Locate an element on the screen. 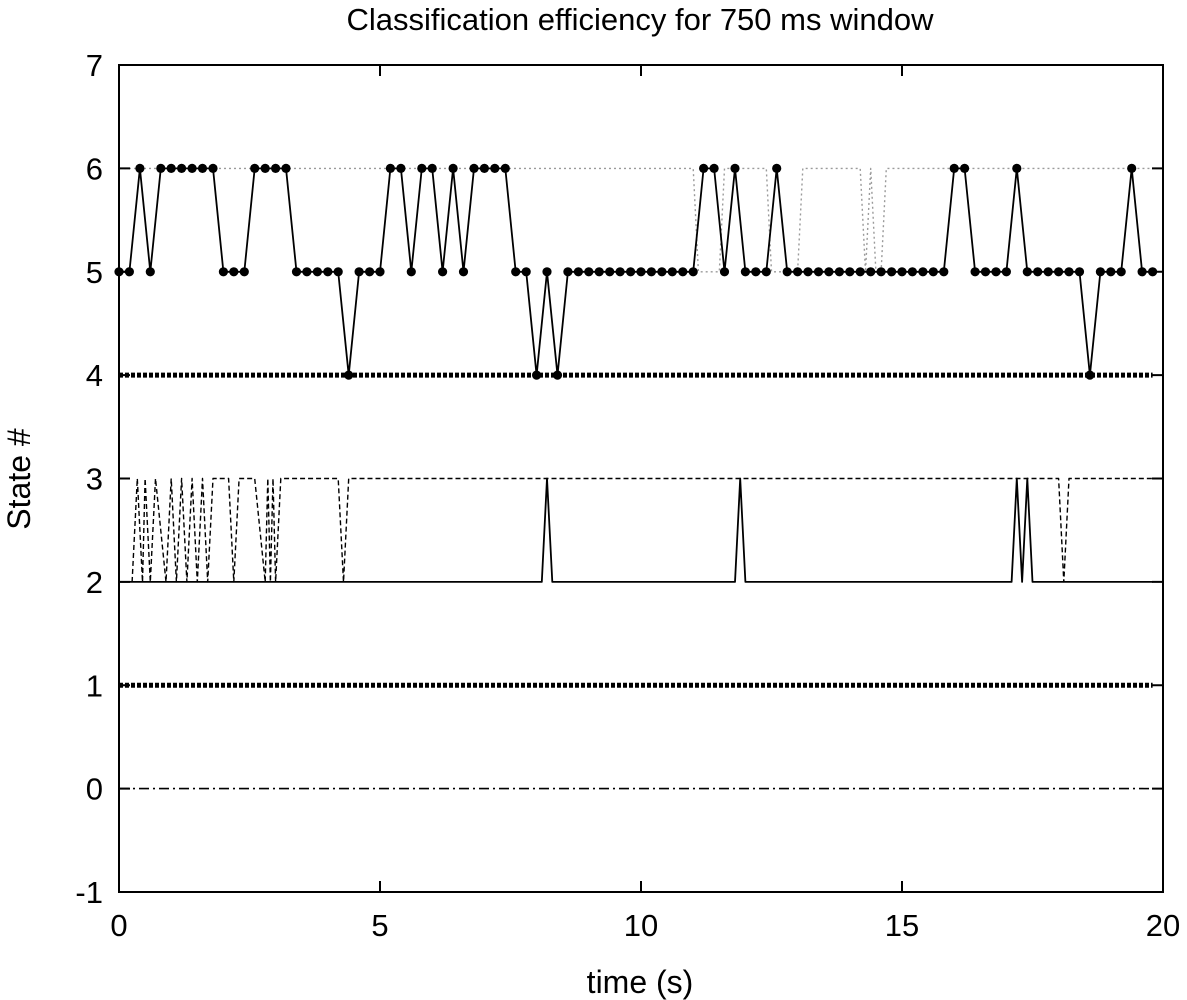 This screenshot has width=1187, height=1000. x-tick-label: 20 is located at coordinates (1163, 925).